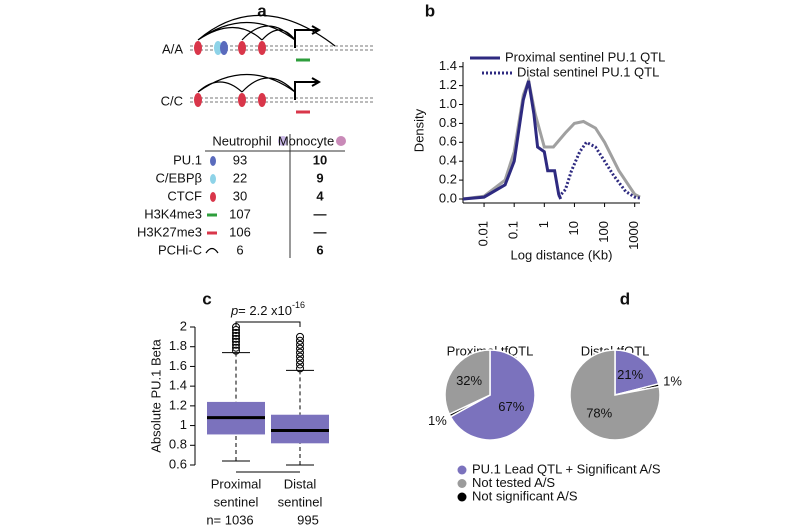 Image resolution: width=800 pixels, height=530 pixels. Describe the element at coordinates (448, 65) in the screenshot. I see `y-tick-label: 1.4` at that location.